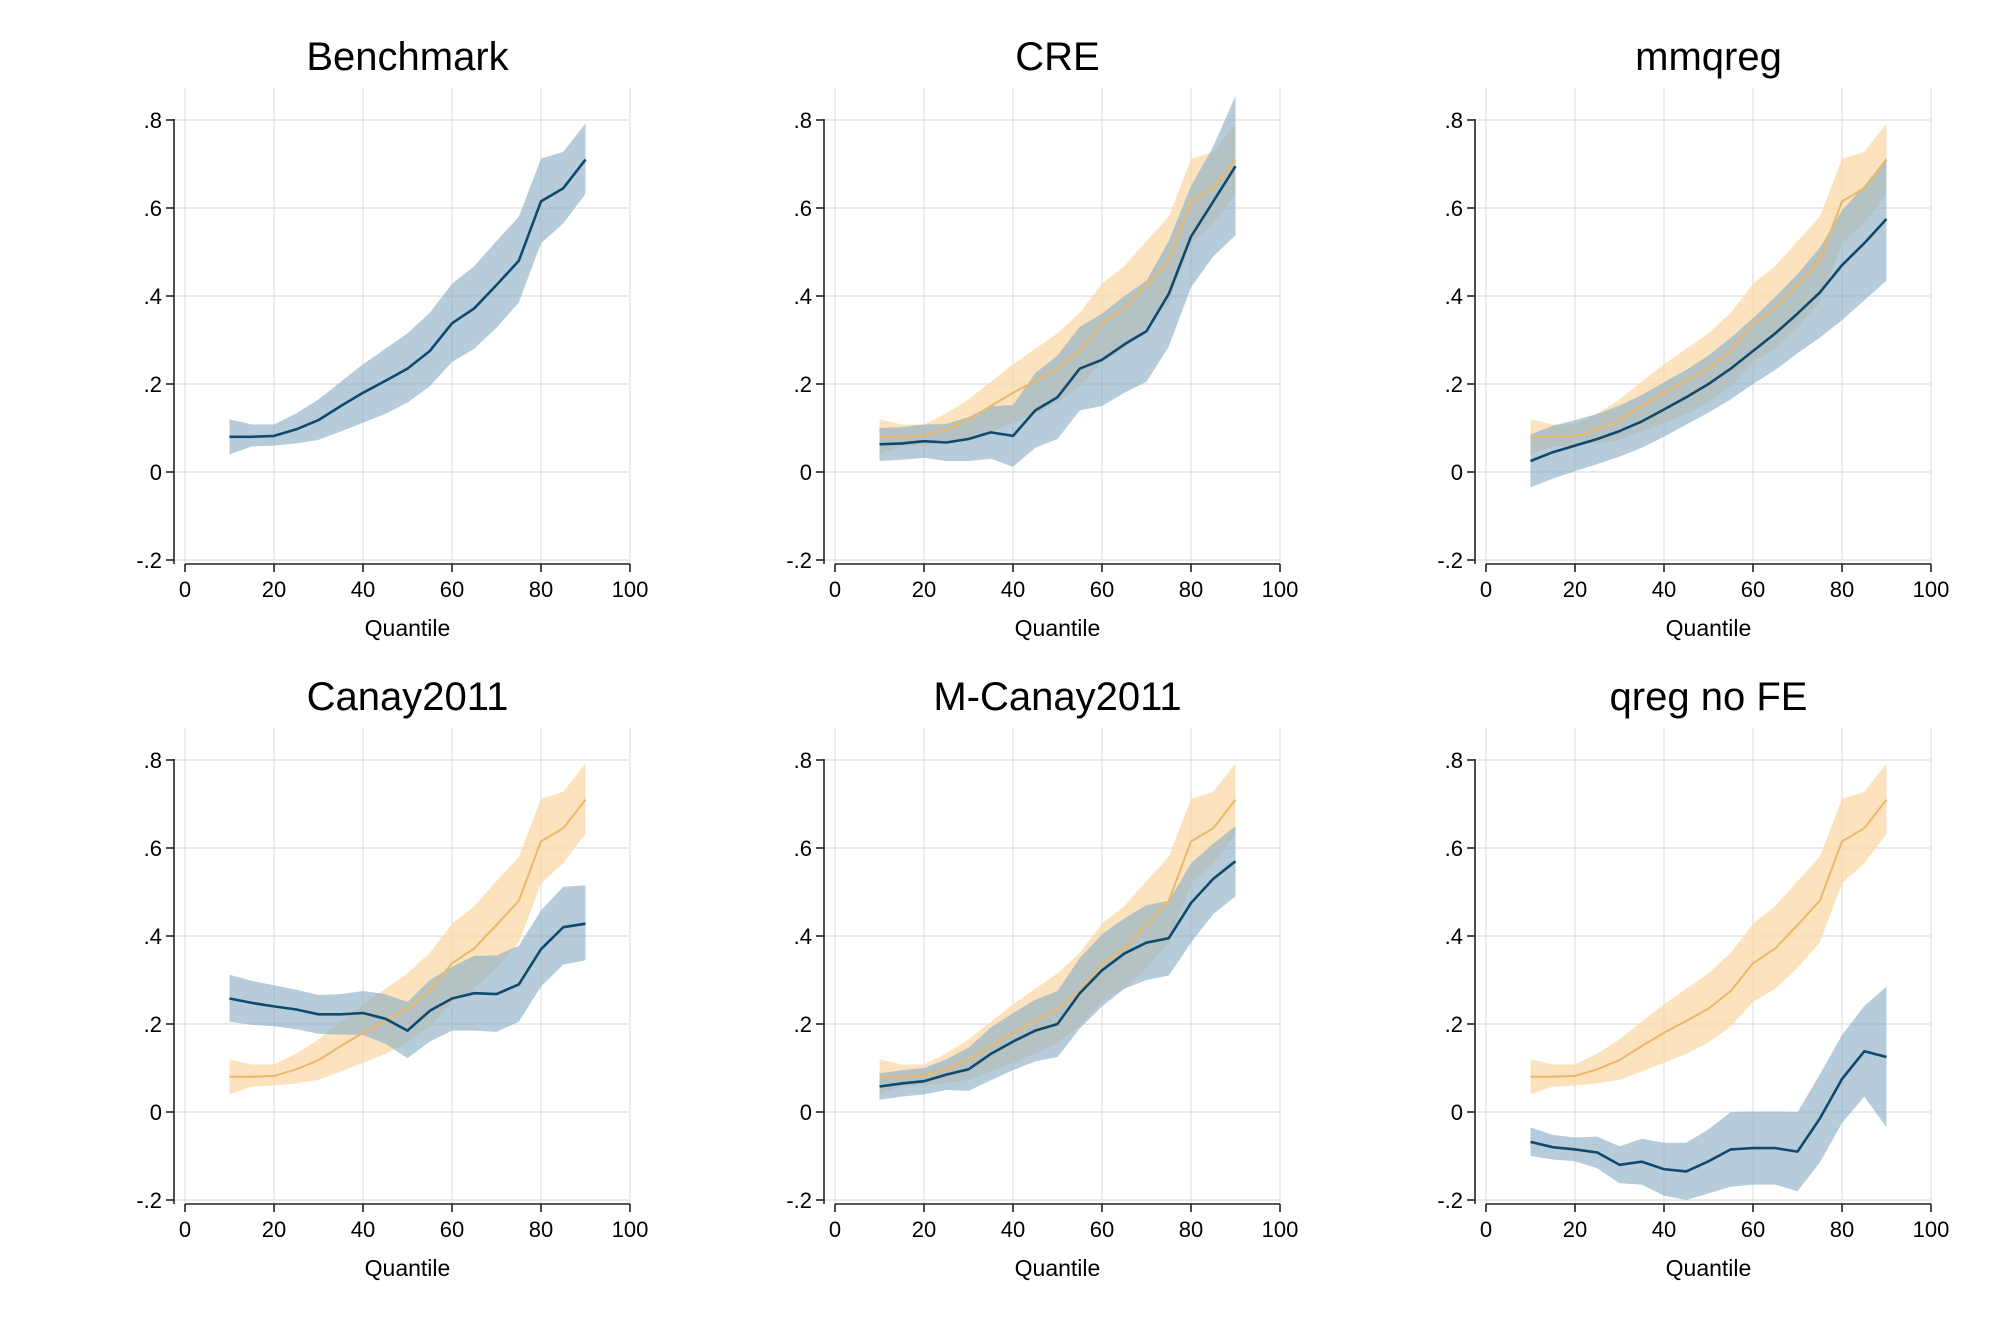 The image size is (2000, 1333). Describe the element at coordinates (408, 697) in the screenshot. I see `panel-title: Canay2011` at that location.